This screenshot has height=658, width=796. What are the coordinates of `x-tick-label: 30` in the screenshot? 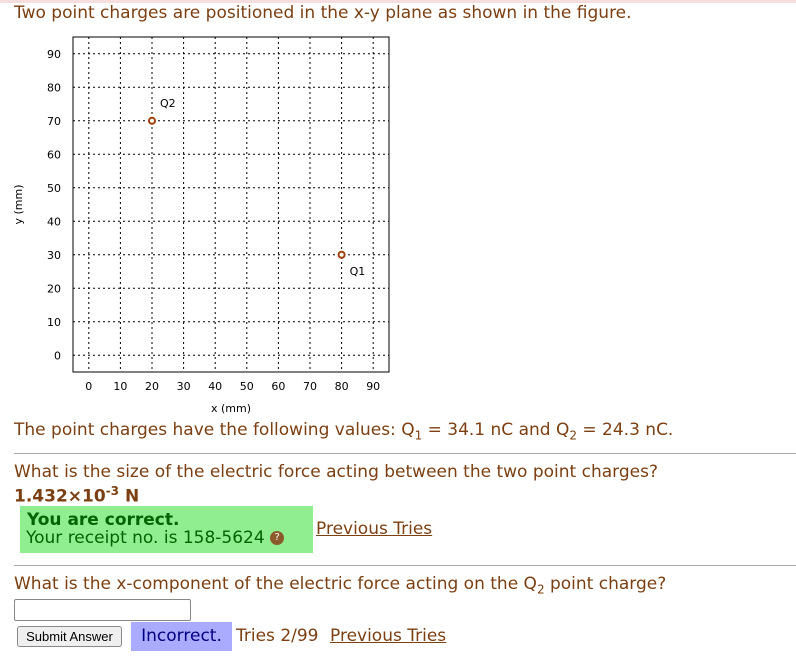 It's located at (184, 386).